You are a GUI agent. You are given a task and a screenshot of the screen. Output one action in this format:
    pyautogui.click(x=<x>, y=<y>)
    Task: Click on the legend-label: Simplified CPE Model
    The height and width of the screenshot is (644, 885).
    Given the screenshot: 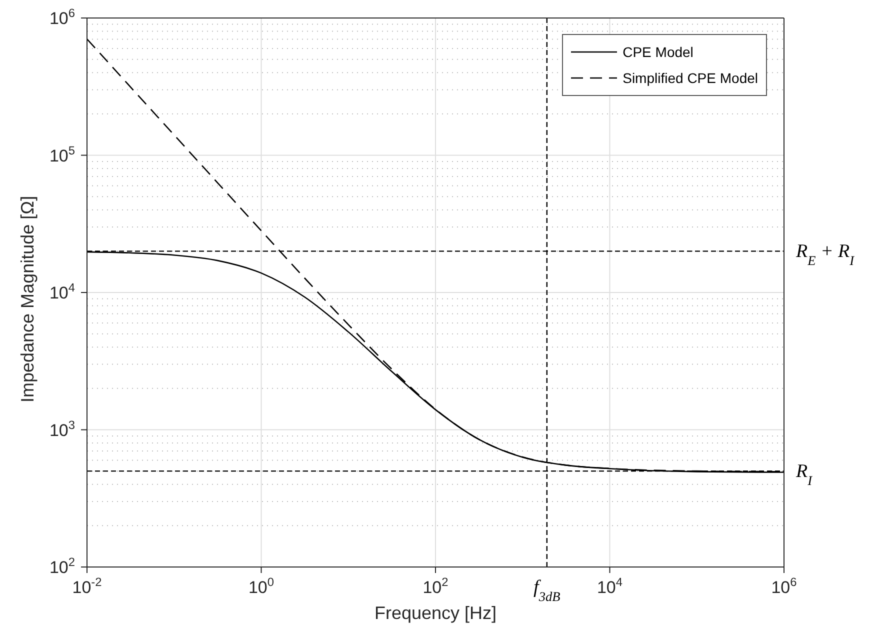 What is the action you would take?
    pyautogui.click(x=690, y=78)
    